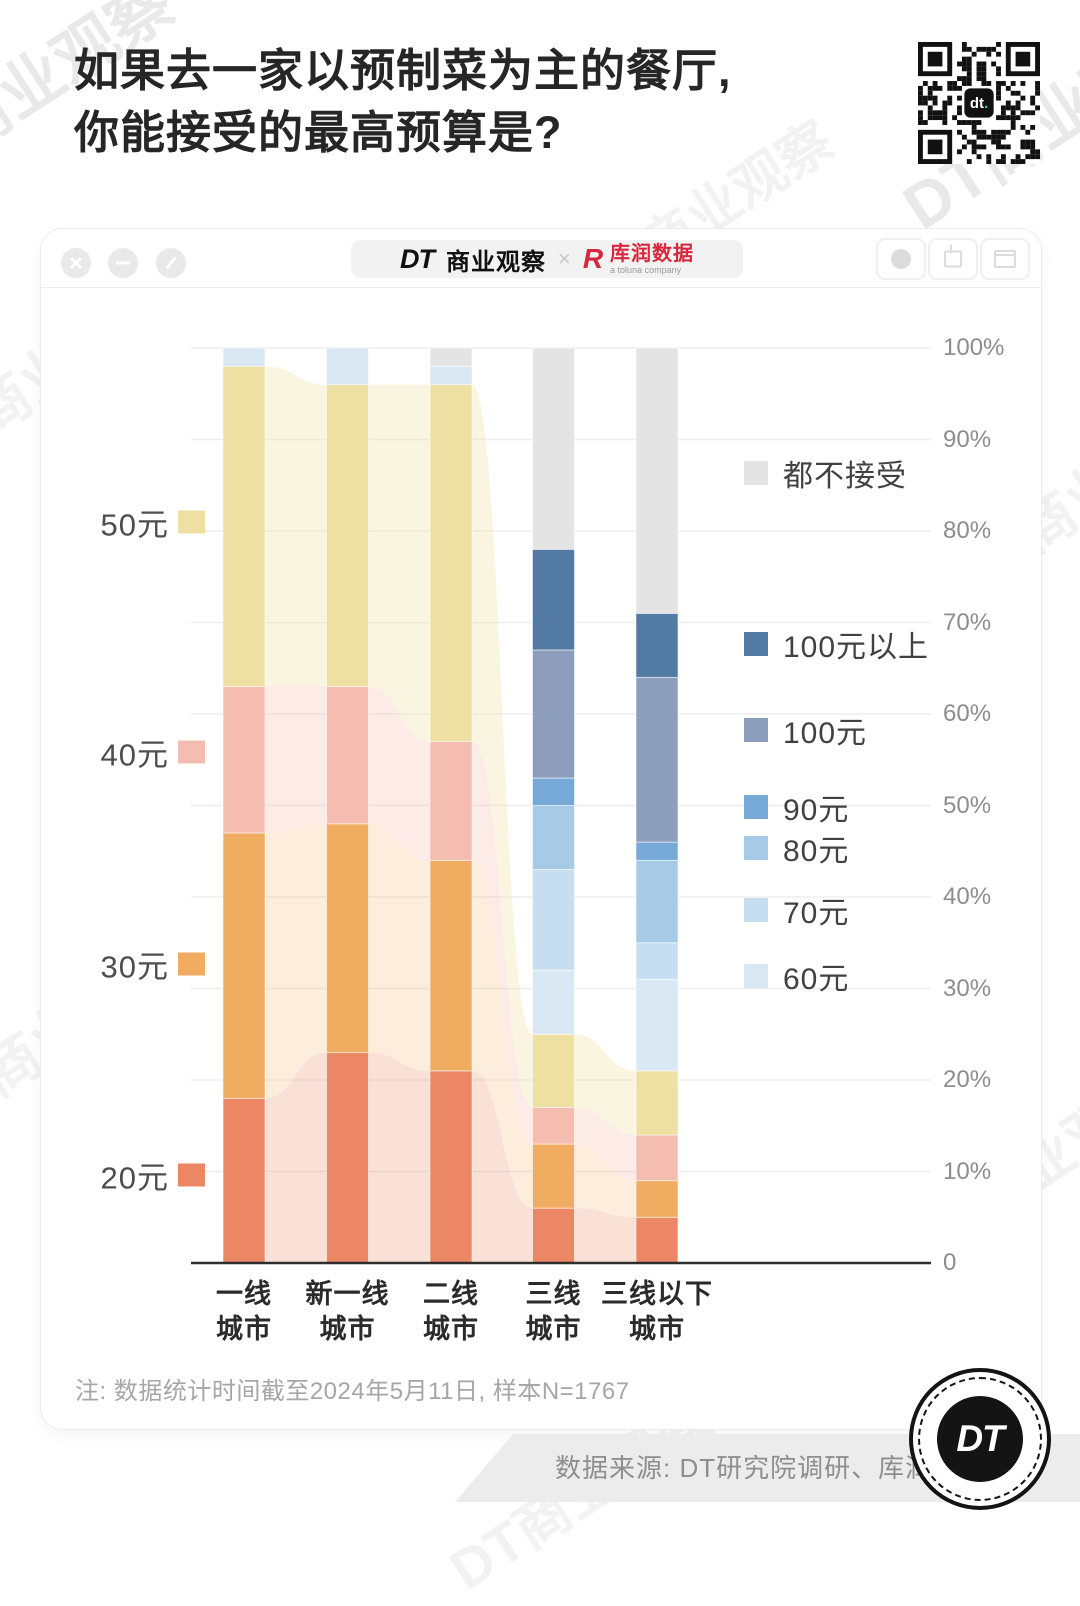 The width and height of the screenshot is (1080, 1606). Describe the element at coordinates (553, 1311) in the screenshot. I see `x-axis-category-label: 三线 城市` at that location.